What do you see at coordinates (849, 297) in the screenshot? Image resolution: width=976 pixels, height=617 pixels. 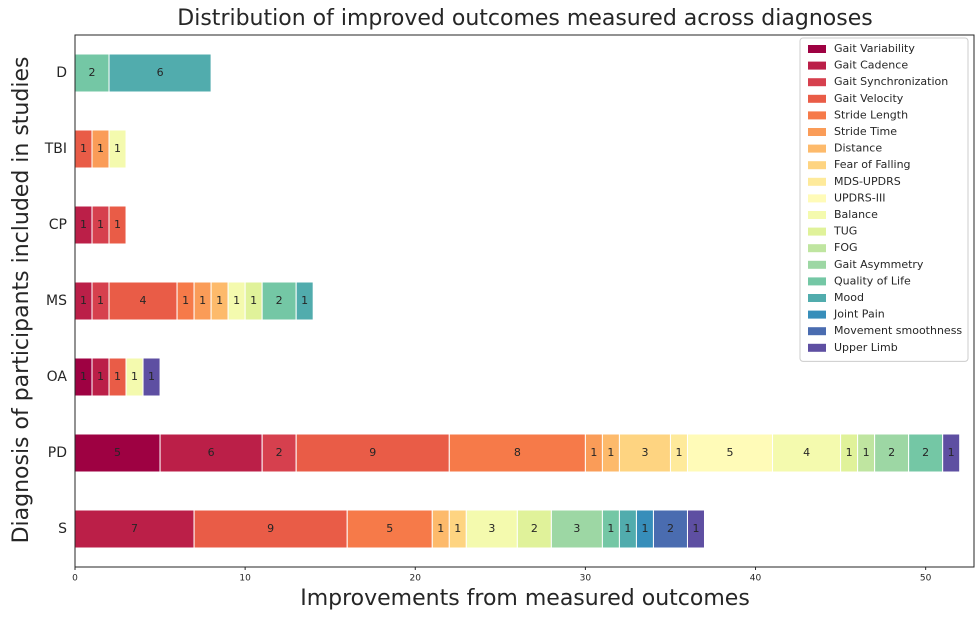 I see `legend-label: Mood` at bounding box center [849, 297].